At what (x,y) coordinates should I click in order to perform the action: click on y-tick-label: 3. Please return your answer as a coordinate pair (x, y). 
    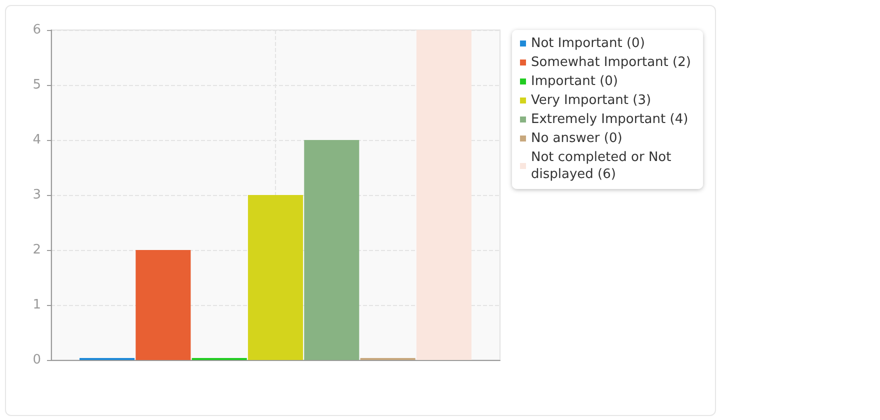
    Looking at the image, I should click on (36, 195).